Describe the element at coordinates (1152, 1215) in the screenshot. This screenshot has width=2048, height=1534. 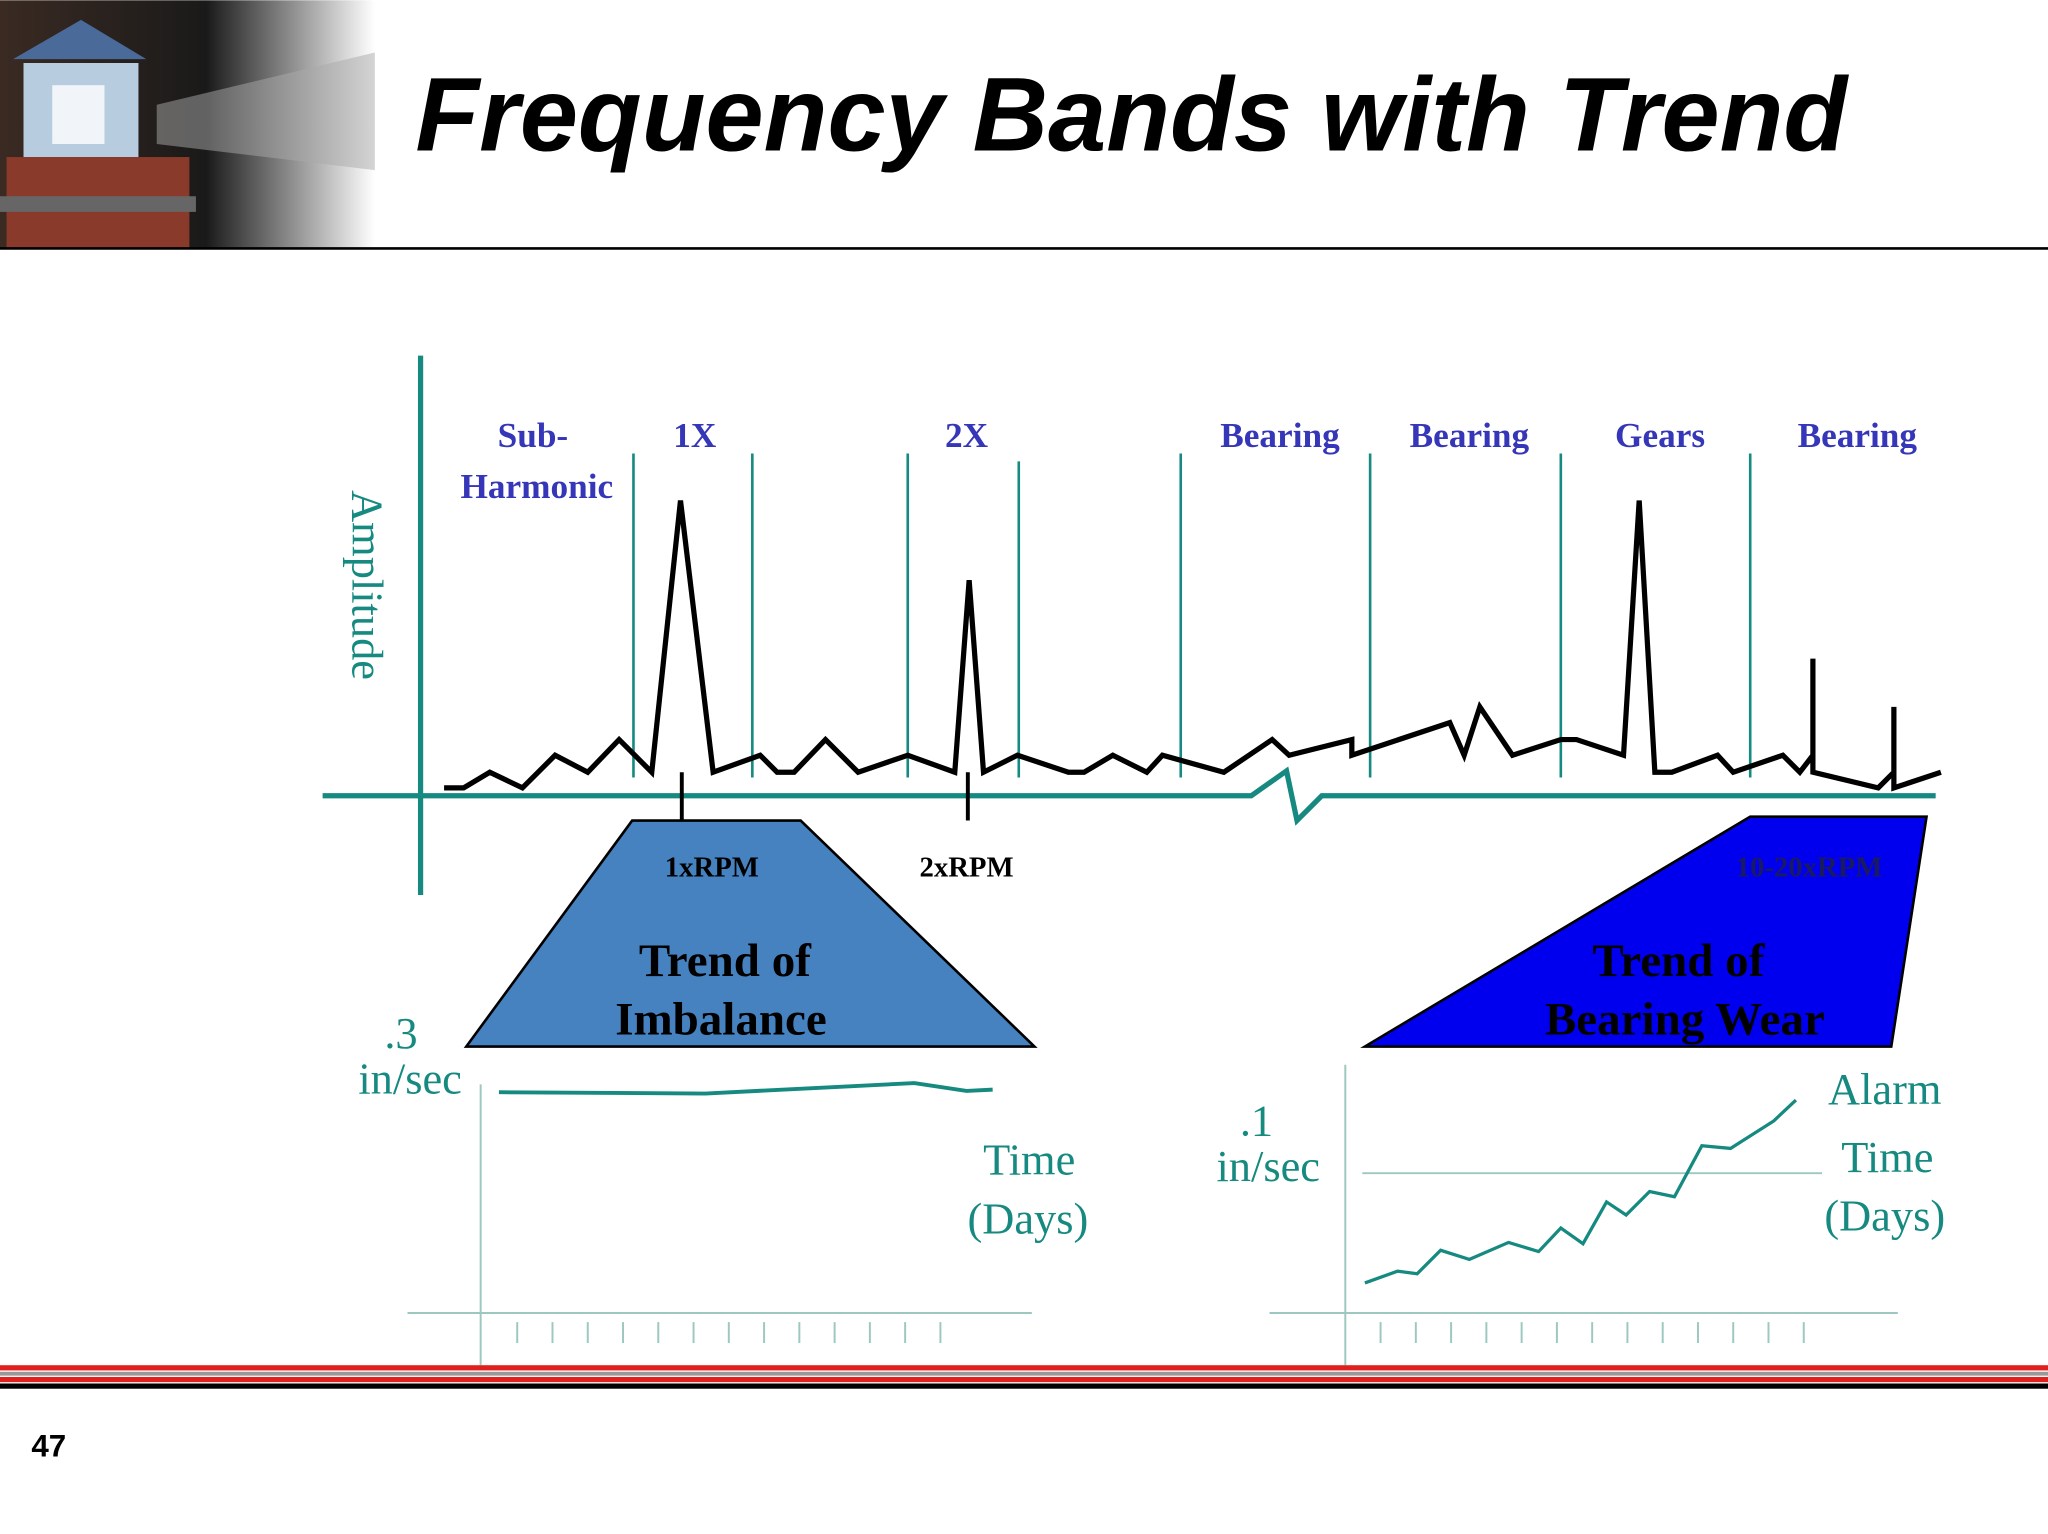
I see `trend-axes` at that location.